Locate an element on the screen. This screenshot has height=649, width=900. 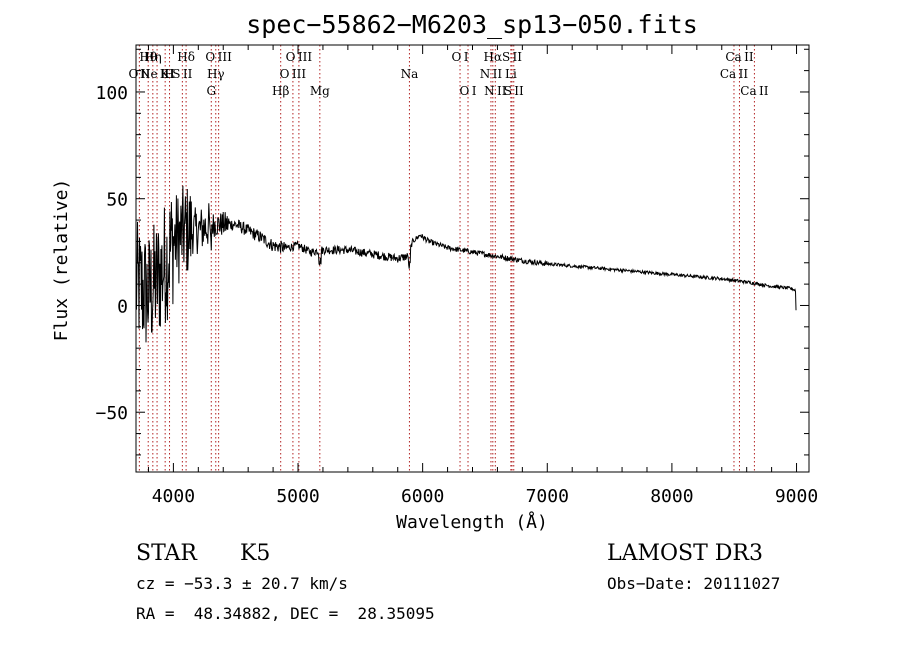
x-tick-label: 5000 is located at coordinates (297, 496).